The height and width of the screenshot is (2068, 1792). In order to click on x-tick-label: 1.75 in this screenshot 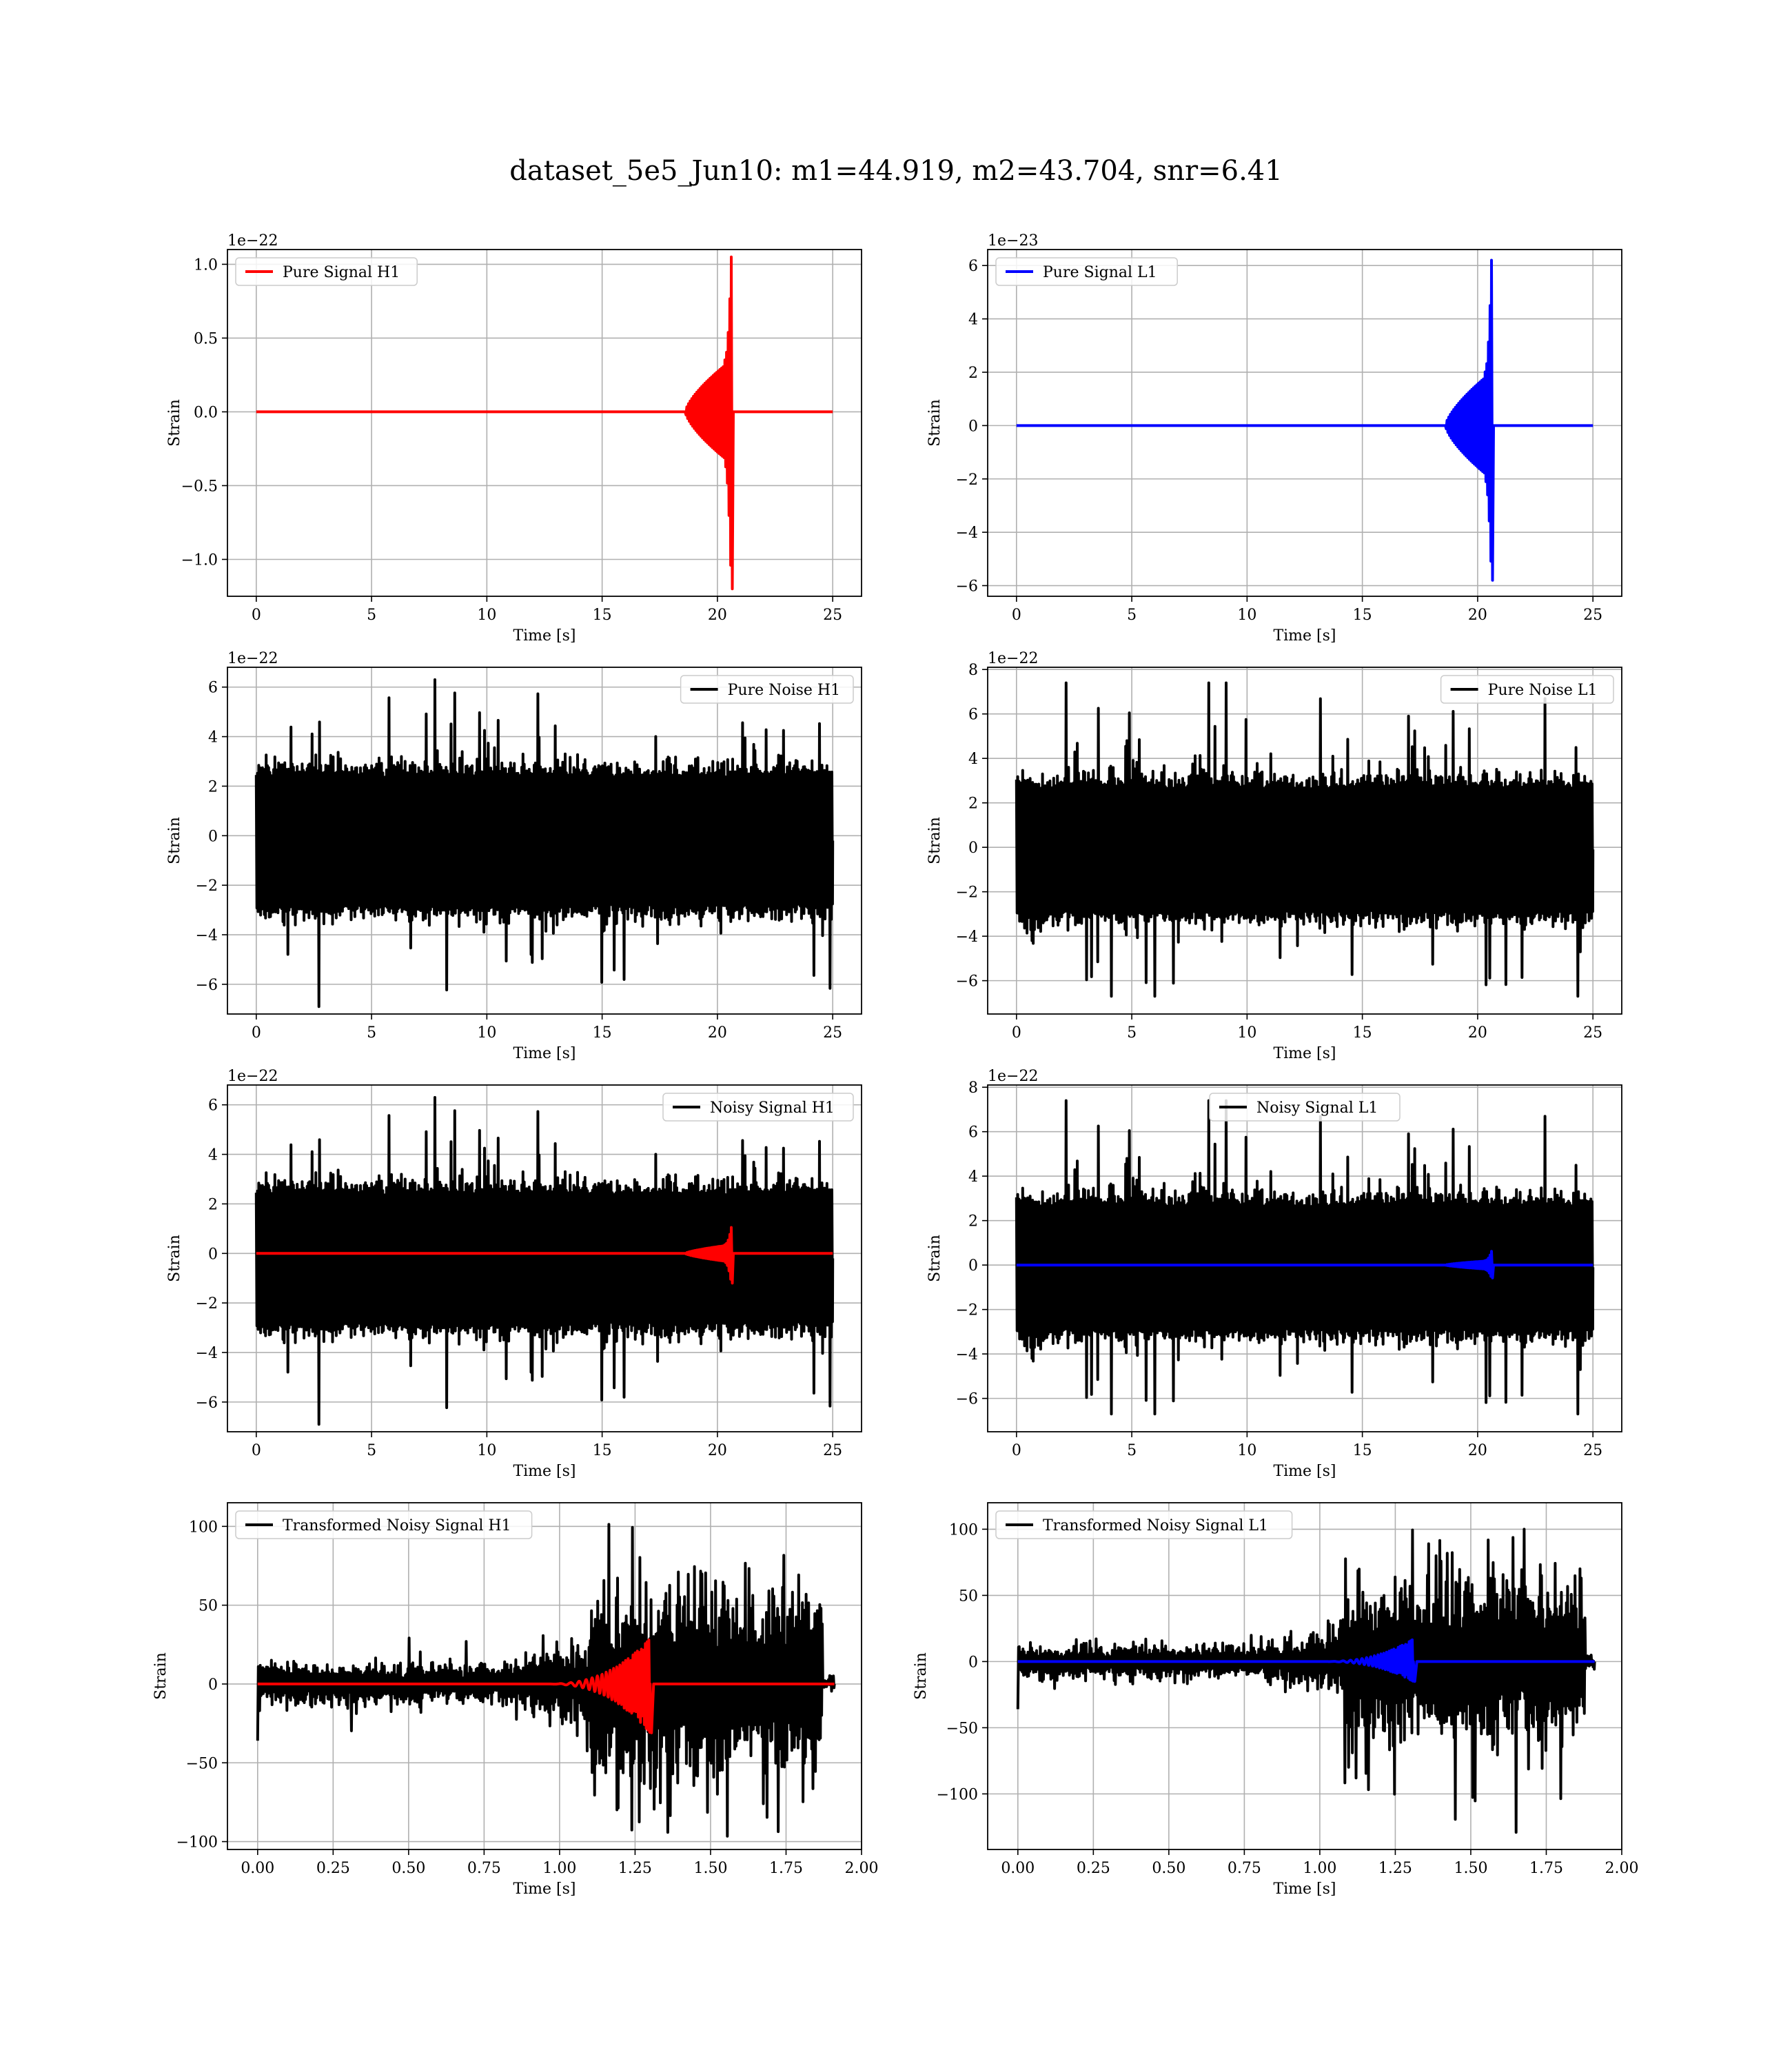, I will do `click(1546, 1868)`.